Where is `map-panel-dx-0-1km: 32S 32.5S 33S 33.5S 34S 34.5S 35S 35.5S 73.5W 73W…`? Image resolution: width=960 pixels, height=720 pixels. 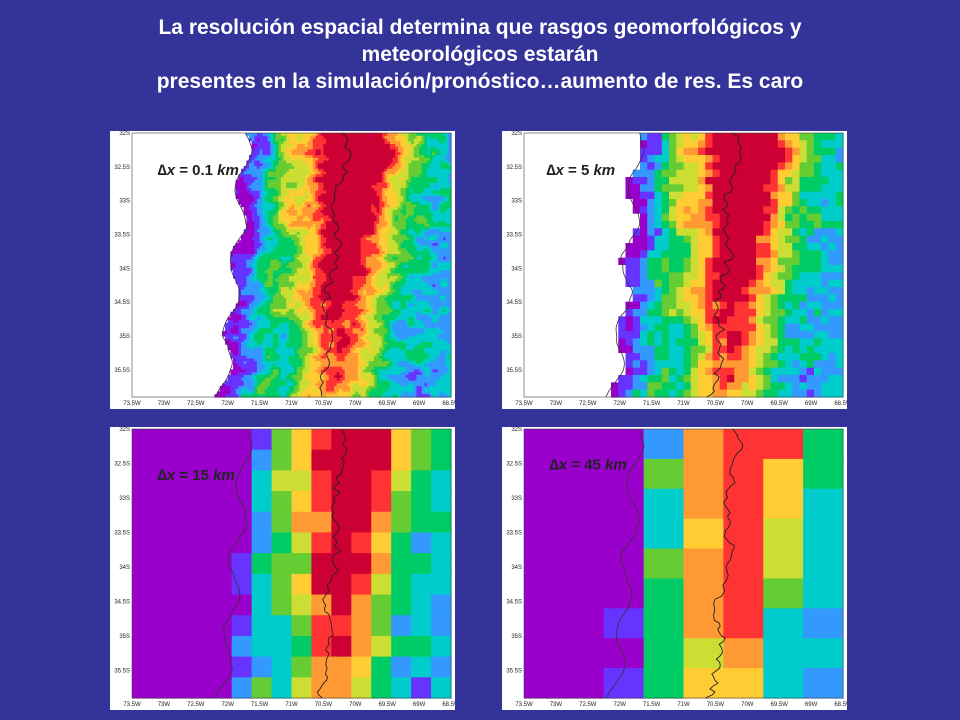 map-panel-dx-0-1km: 32S 32.5S 33S 33.5S 34S 34.5S 35S 35.5S 73.5W 73W… is located at coordinates (282, 270).